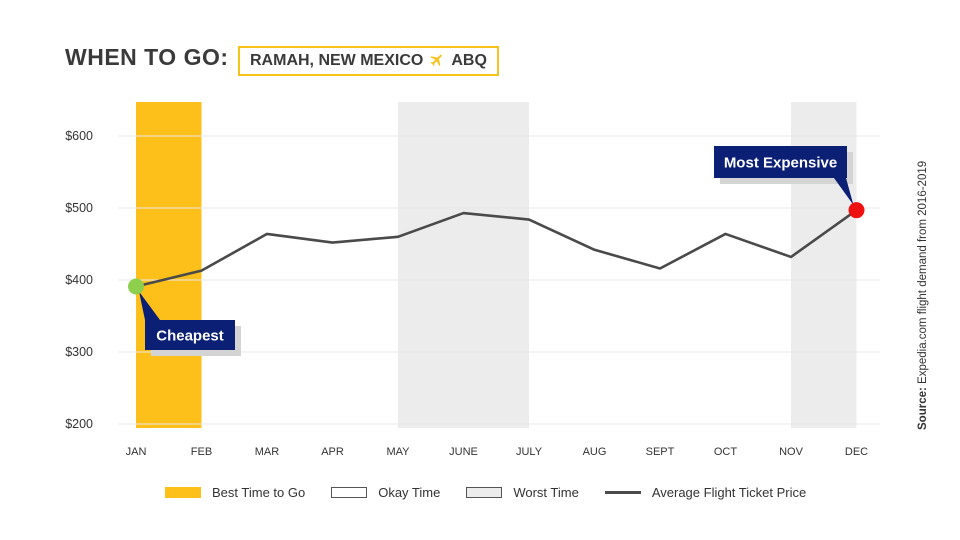 The height and width of the screenshot is (540, 960). I want to click on legend-item-worst: Worst Time, so click(522, 492).